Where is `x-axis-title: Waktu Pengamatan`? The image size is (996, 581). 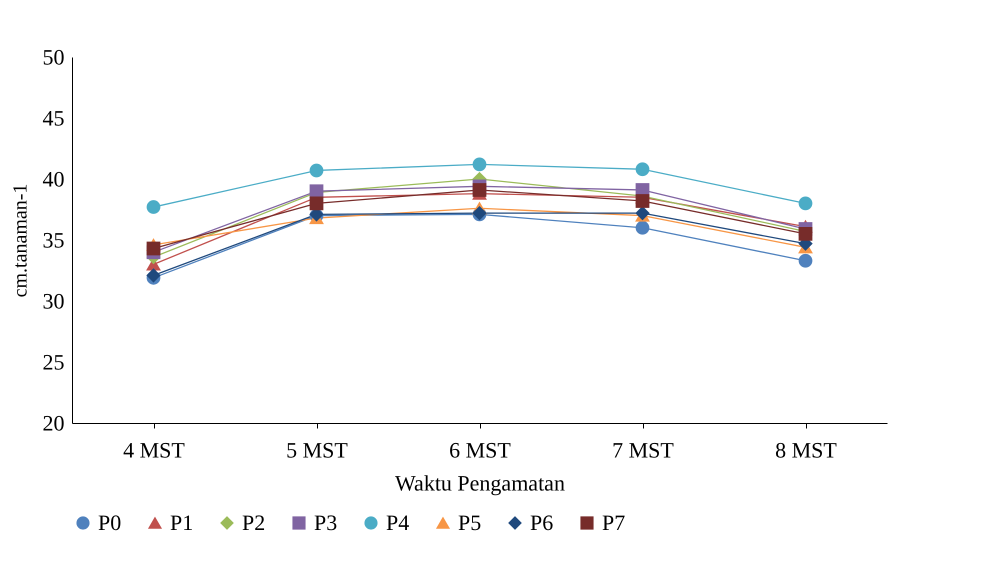 x-axis-title: Waktu Pengamatan is located at coordinates (480, 483).